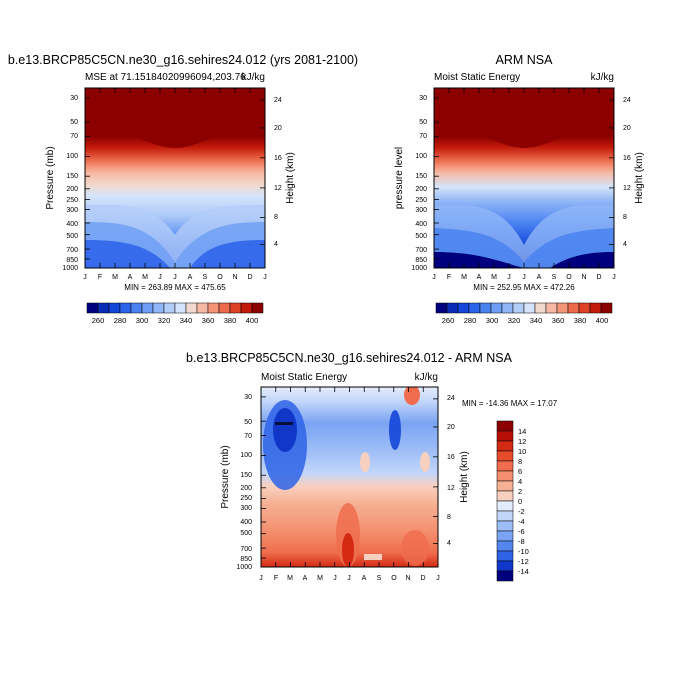 The image size is (700, 700). What do you see at coordinates (72, 250) in the screenshot?
I see `ytick-label: 700` at bounding box center [72, 250].